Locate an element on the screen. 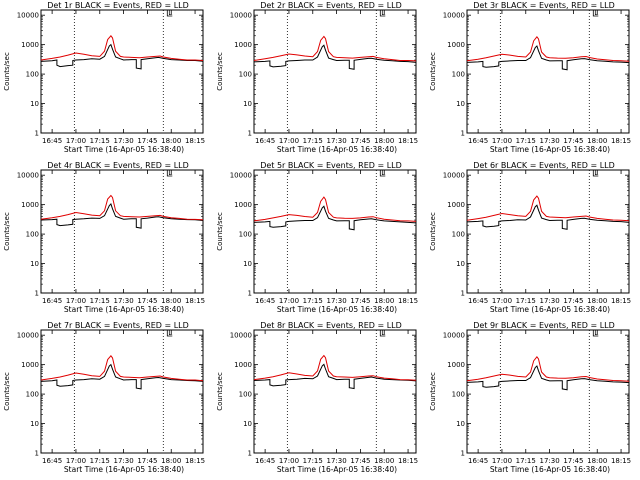  chart-title: Det 3r BLACK = Events, RED = LLD is located at coordinates (544, 5).